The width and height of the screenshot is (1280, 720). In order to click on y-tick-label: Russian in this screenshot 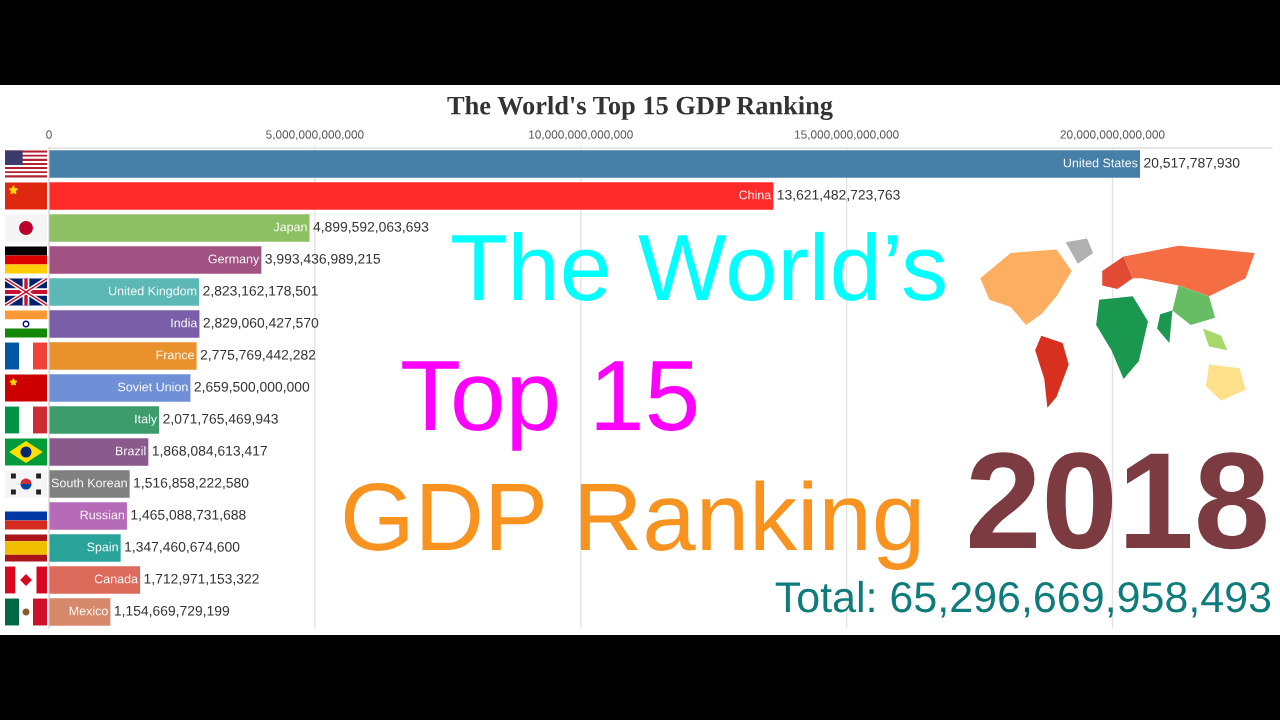, I will do `click(102, 515)`.